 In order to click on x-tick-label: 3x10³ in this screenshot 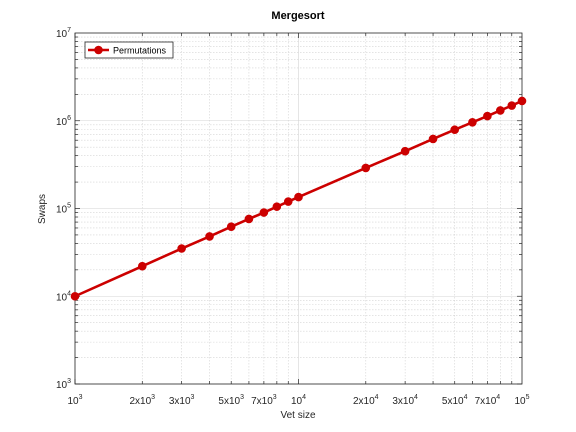, I will do `click(182, 400)`.